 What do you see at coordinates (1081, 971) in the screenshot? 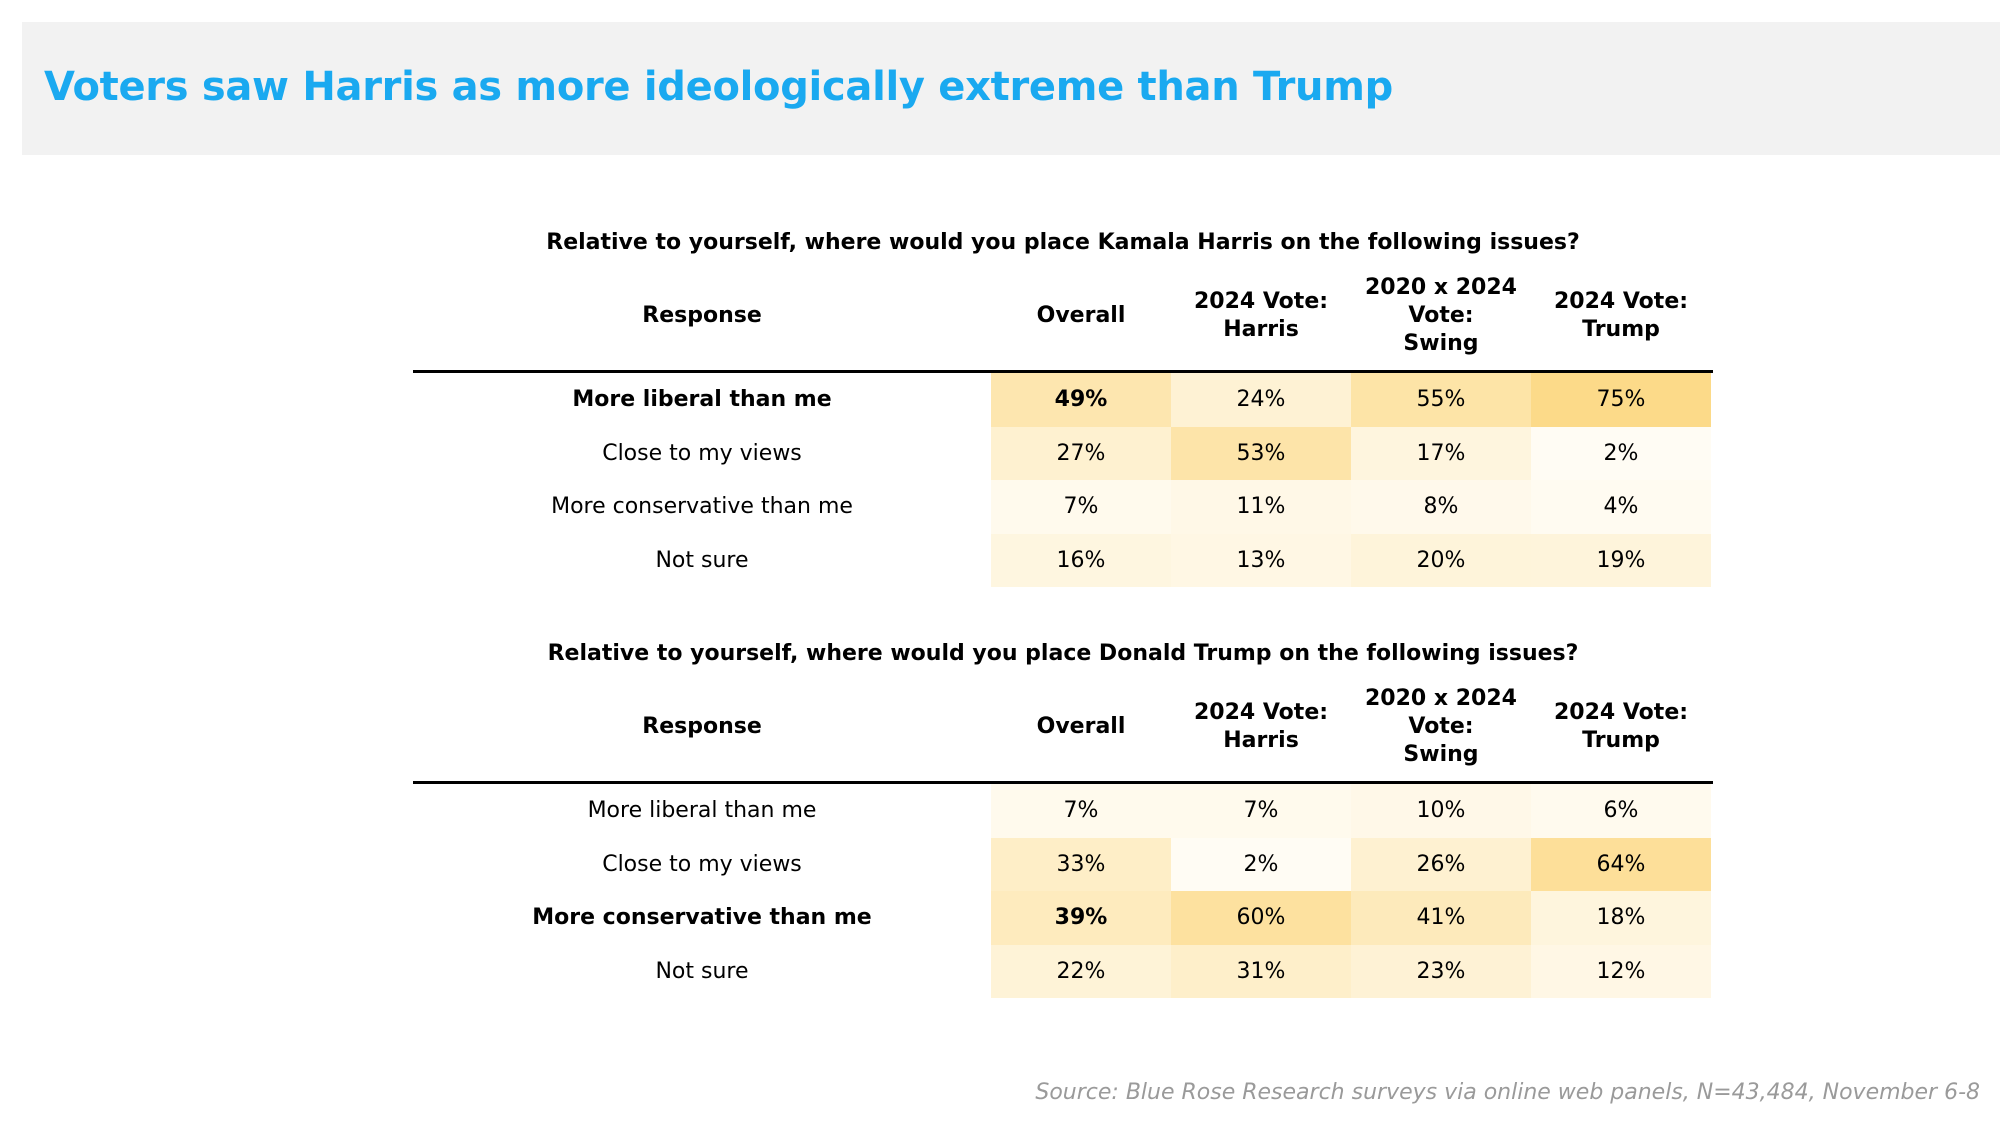
I see `data-cell: 22%` at bounding box center [1081, 971].